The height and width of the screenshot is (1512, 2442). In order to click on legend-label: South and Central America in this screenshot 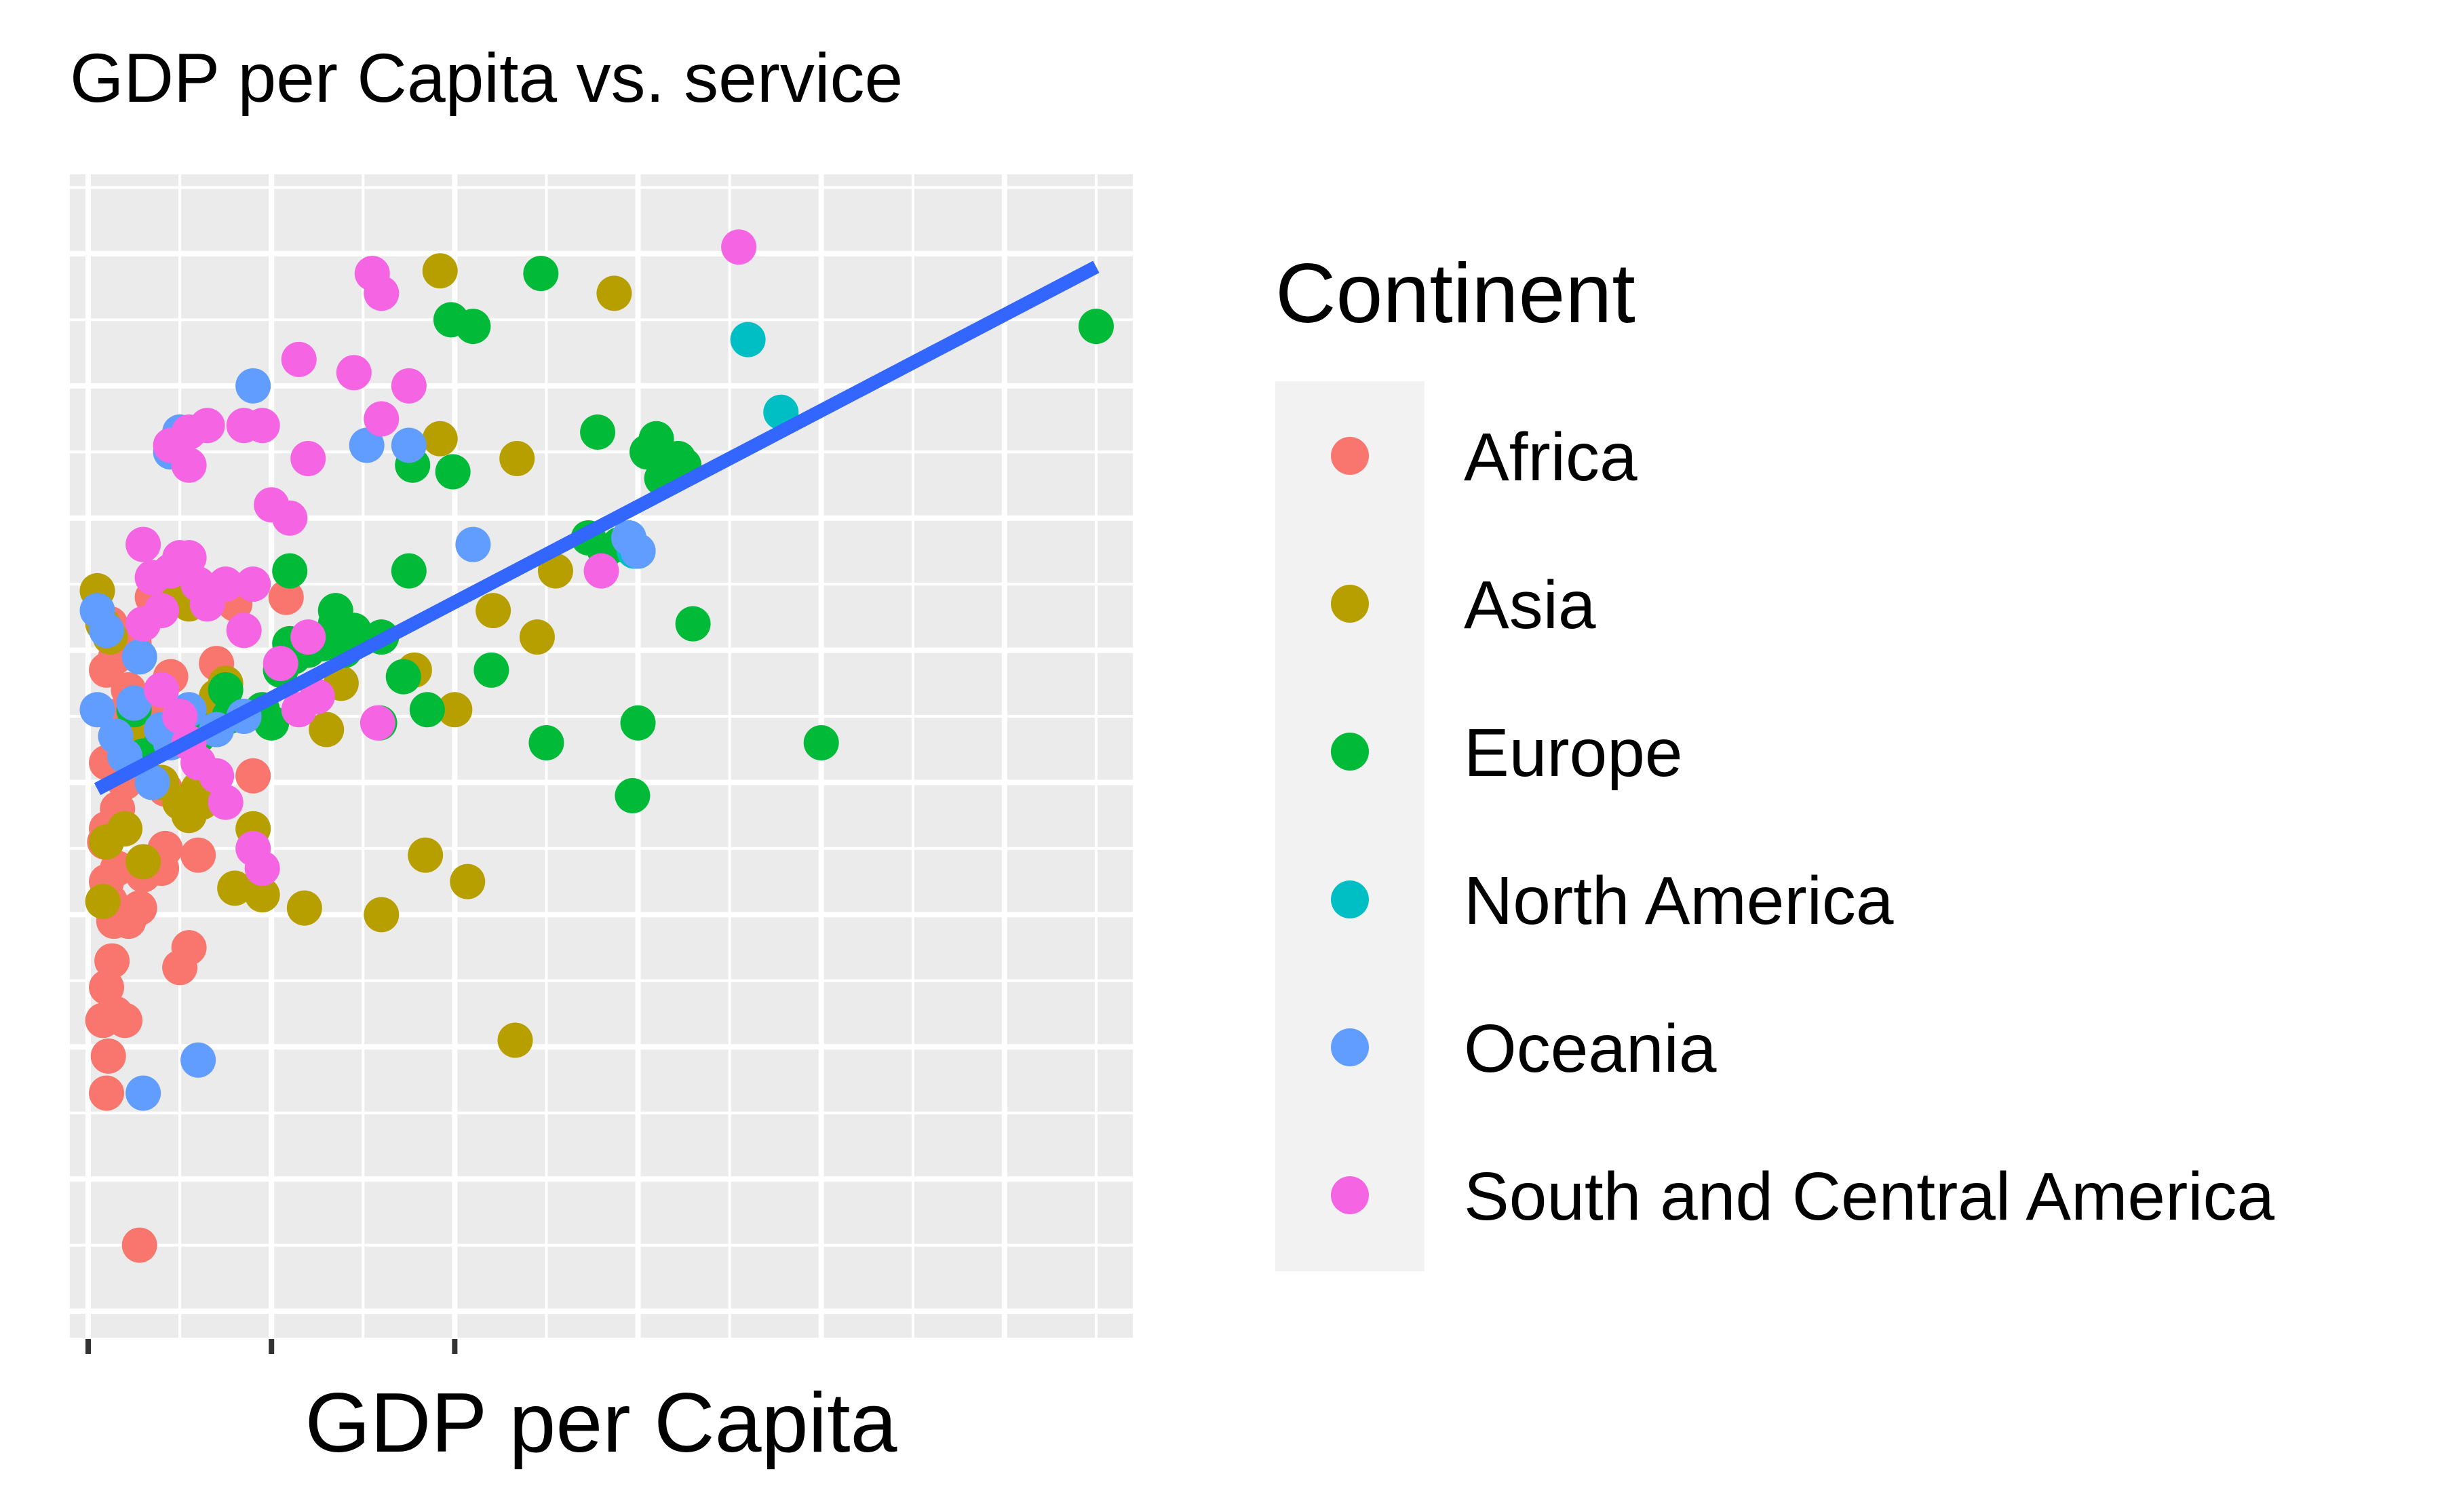, I will do `click(1869, 1197)`.